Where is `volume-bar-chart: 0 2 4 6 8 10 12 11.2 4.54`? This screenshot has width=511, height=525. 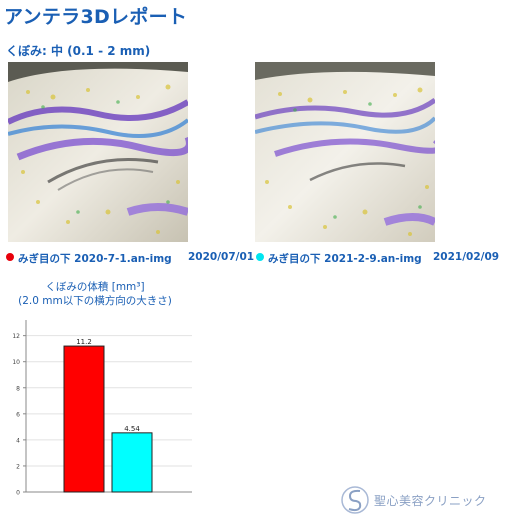 volume-bar-chart: 0 2 4 6 8 10 12 11.2 4.54 is located at coordinates (102, 408).